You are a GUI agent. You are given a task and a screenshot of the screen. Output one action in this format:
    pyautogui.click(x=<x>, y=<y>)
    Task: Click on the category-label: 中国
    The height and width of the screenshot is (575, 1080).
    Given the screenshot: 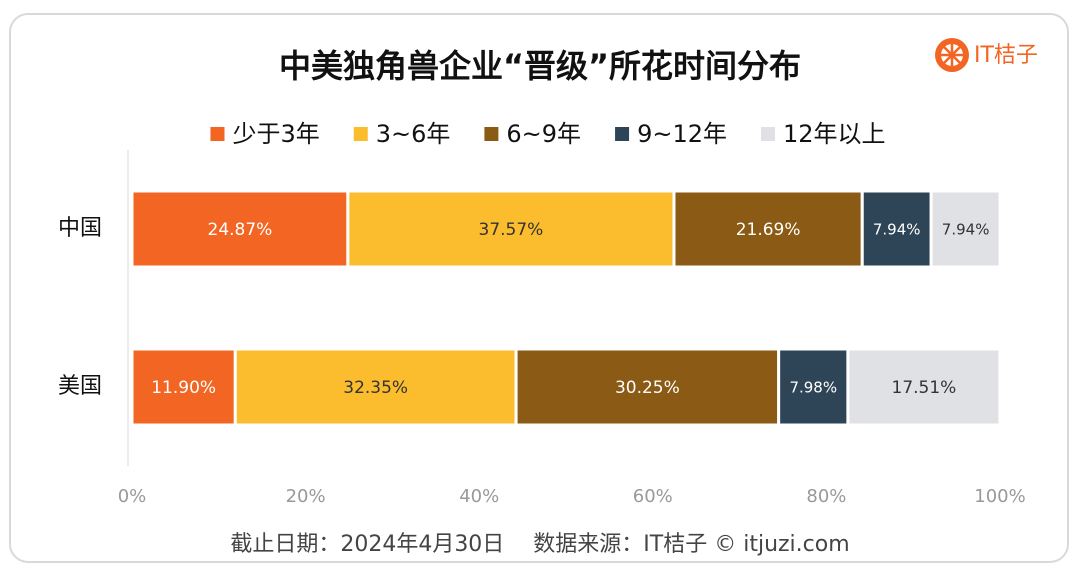 What is the action you would take?
    pyautogui.click(x=80, y=228)
    